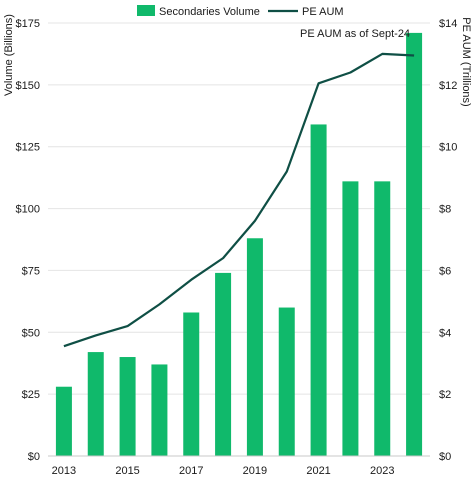 This screenshot has width=475, height=479. I want to click on bar-2021, so click(318, 290).